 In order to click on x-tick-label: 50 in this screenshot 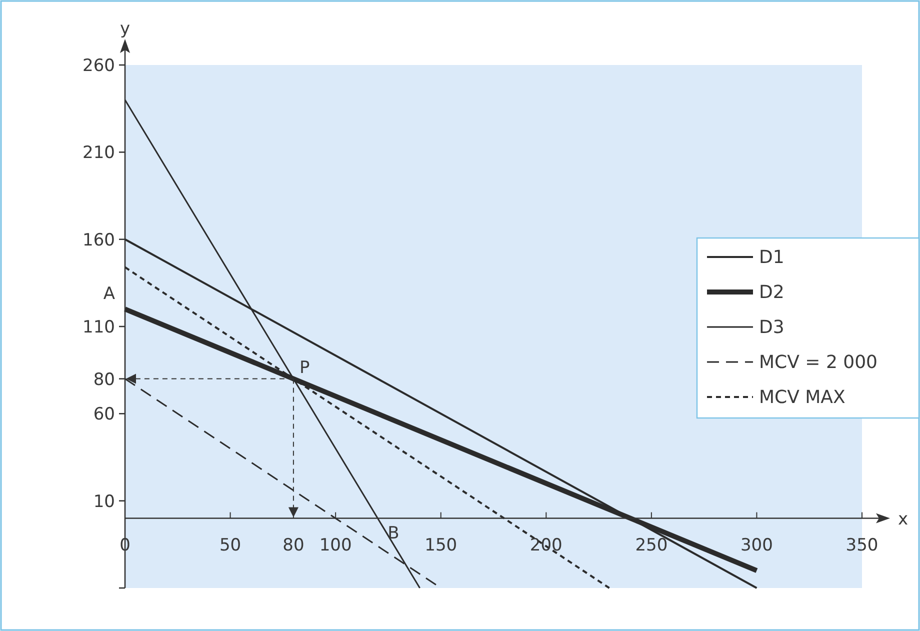, I will do `click(230, 545)`.